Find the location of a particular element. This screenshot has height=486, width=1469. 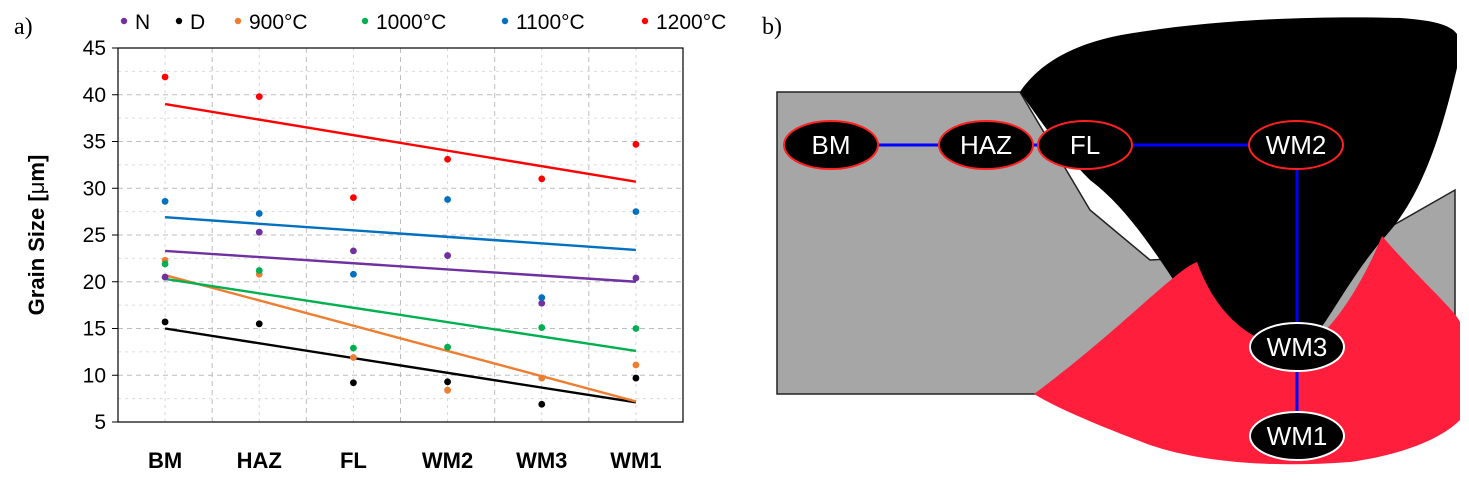

x-tick-label: FL is located at coordinates (353, 460).